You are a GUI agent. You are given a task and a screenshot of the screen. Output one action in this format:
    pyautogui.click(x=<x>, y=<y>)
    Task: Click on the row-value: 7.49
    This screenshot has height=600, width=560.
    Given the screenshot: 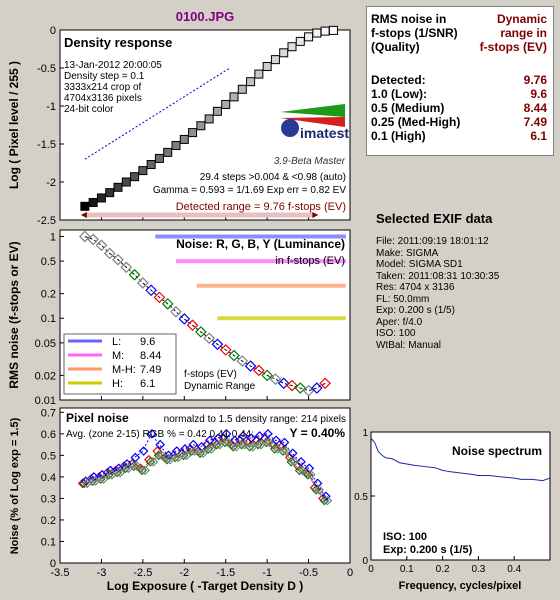 What is the action you would take?
    pyautogui.click(x=535, y=122)
    